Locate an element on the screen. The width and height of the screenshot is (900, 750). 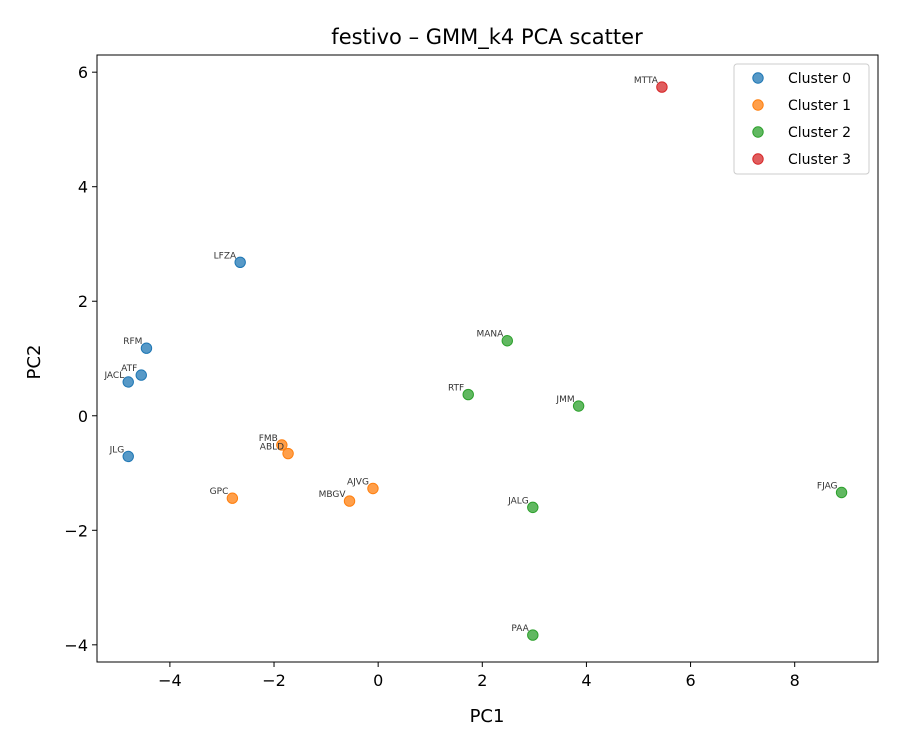
y-axis-ticks: −4 −2 0 2 4 6 is located at coordinates (80, 359).